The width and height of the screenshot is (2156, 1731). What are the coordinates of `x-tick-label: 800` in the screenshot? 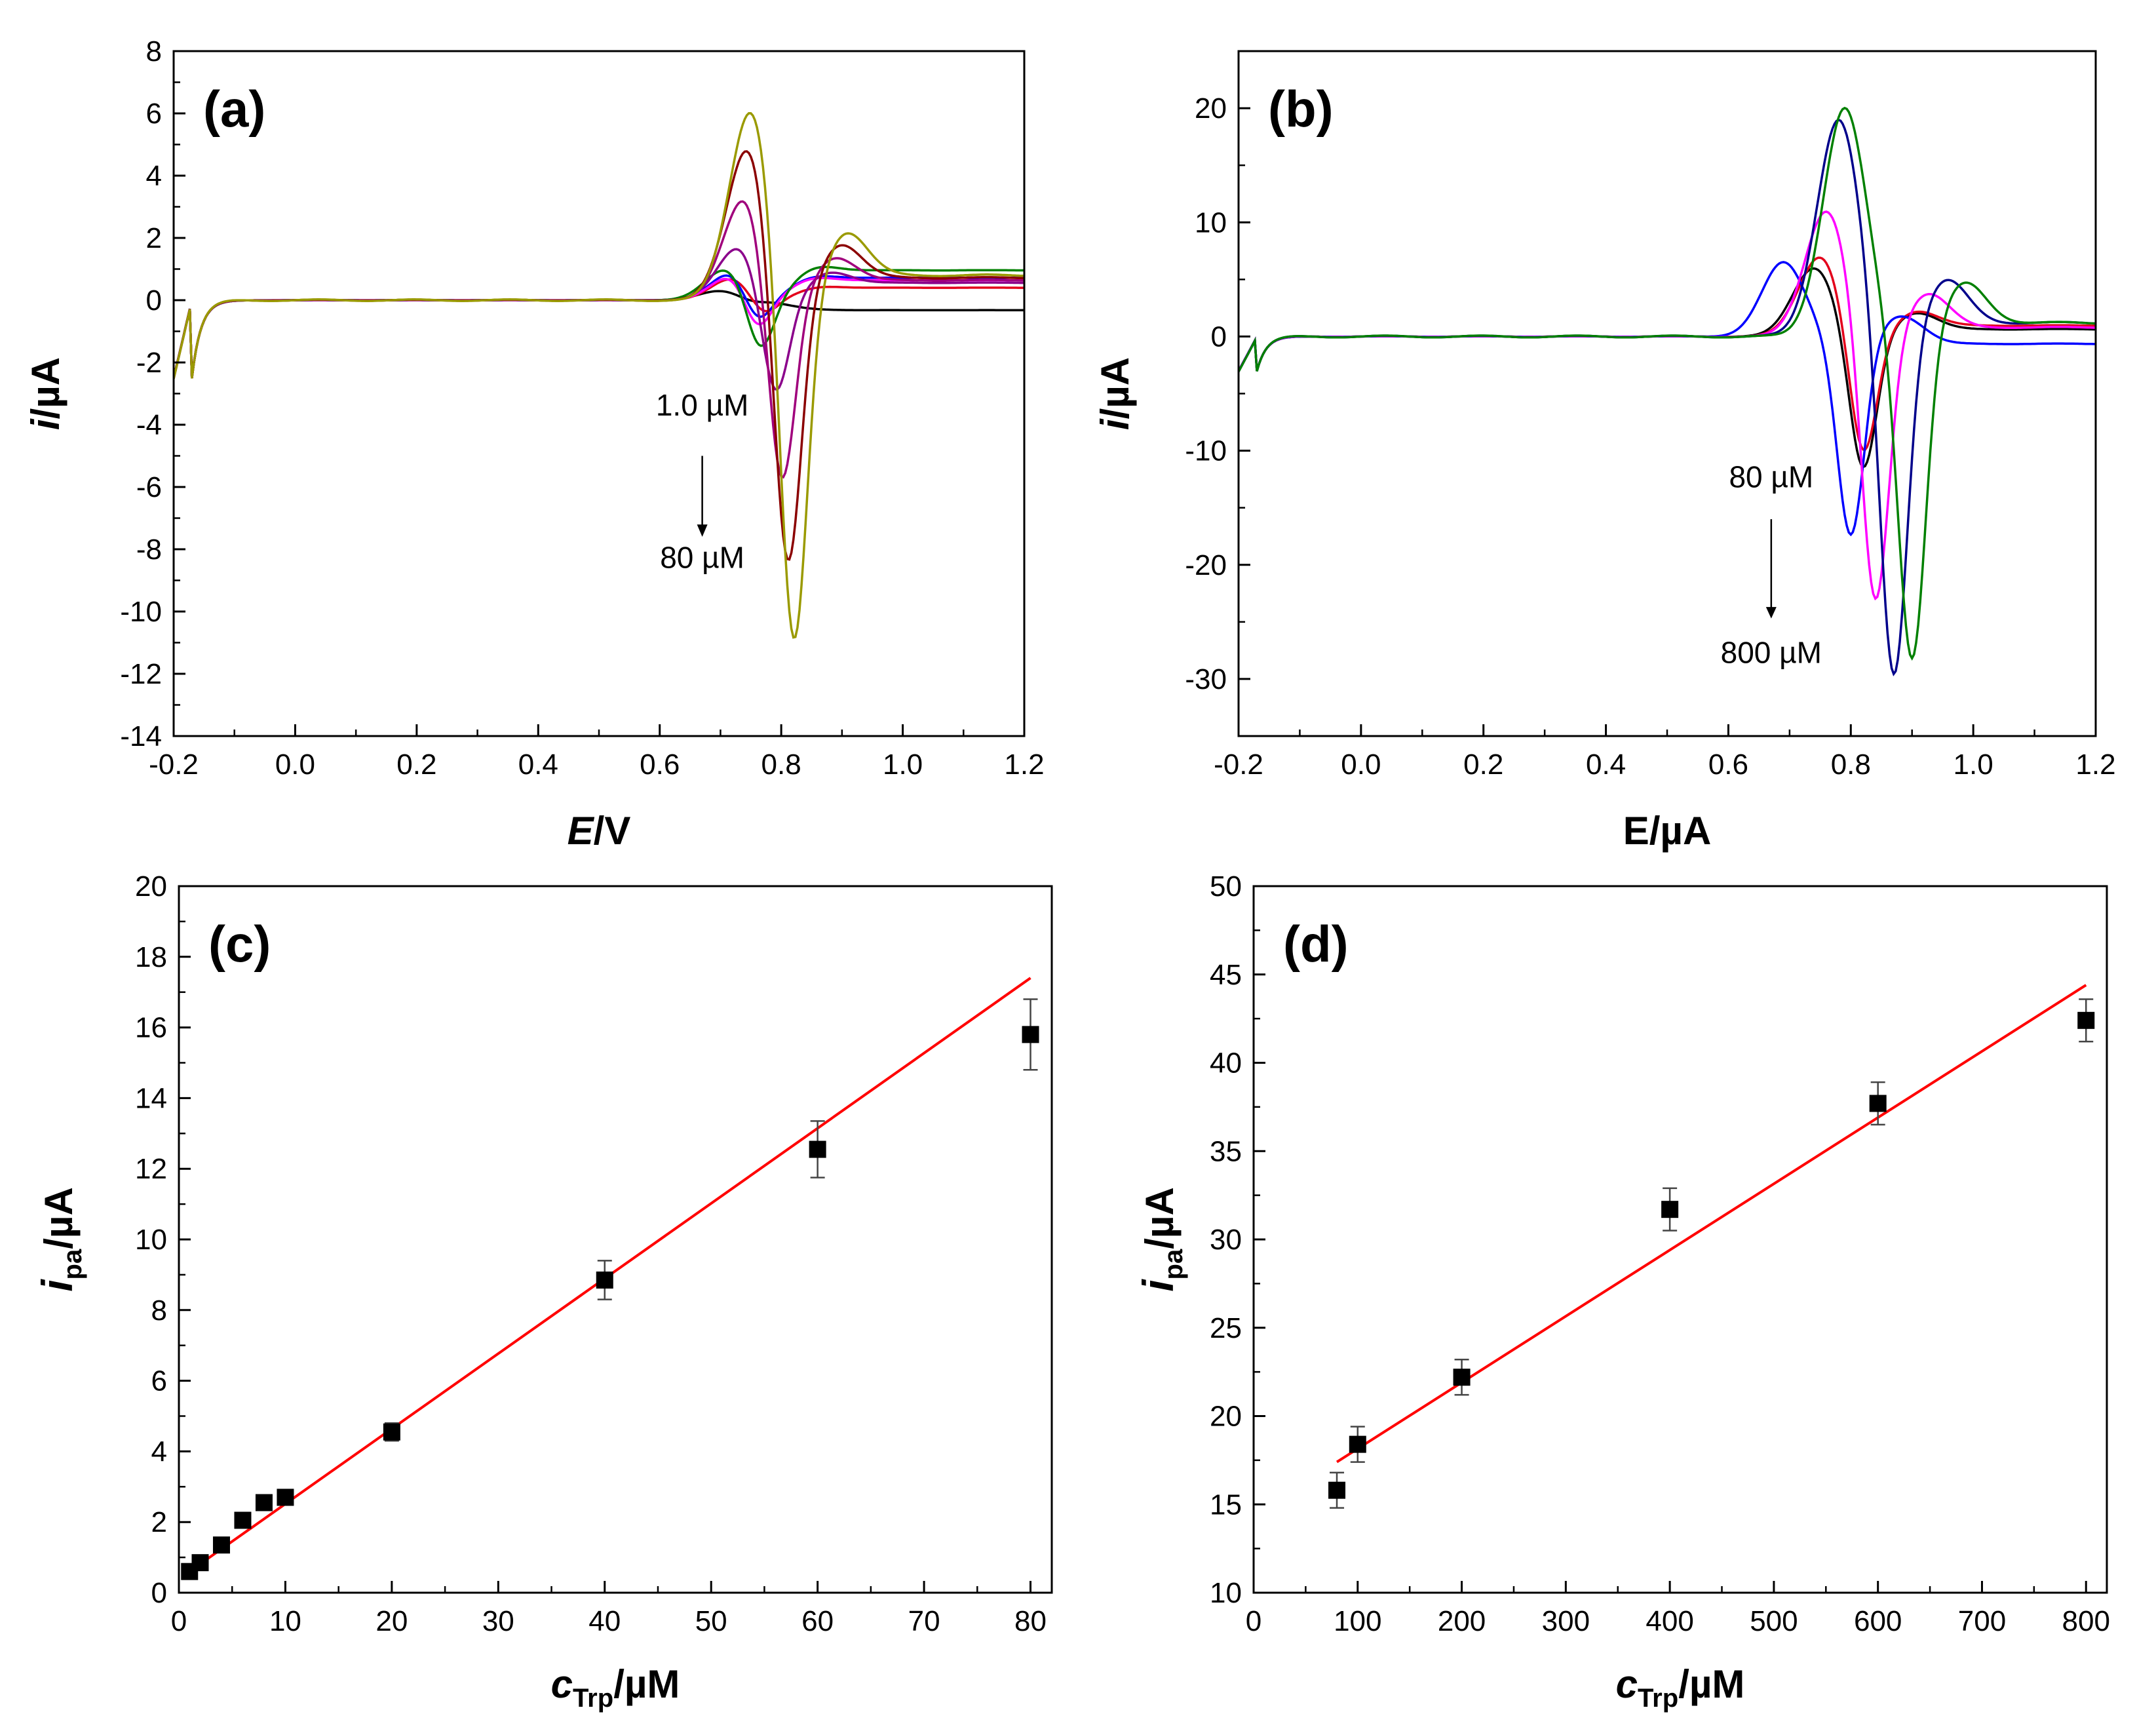 It's located at (2086, 1621).